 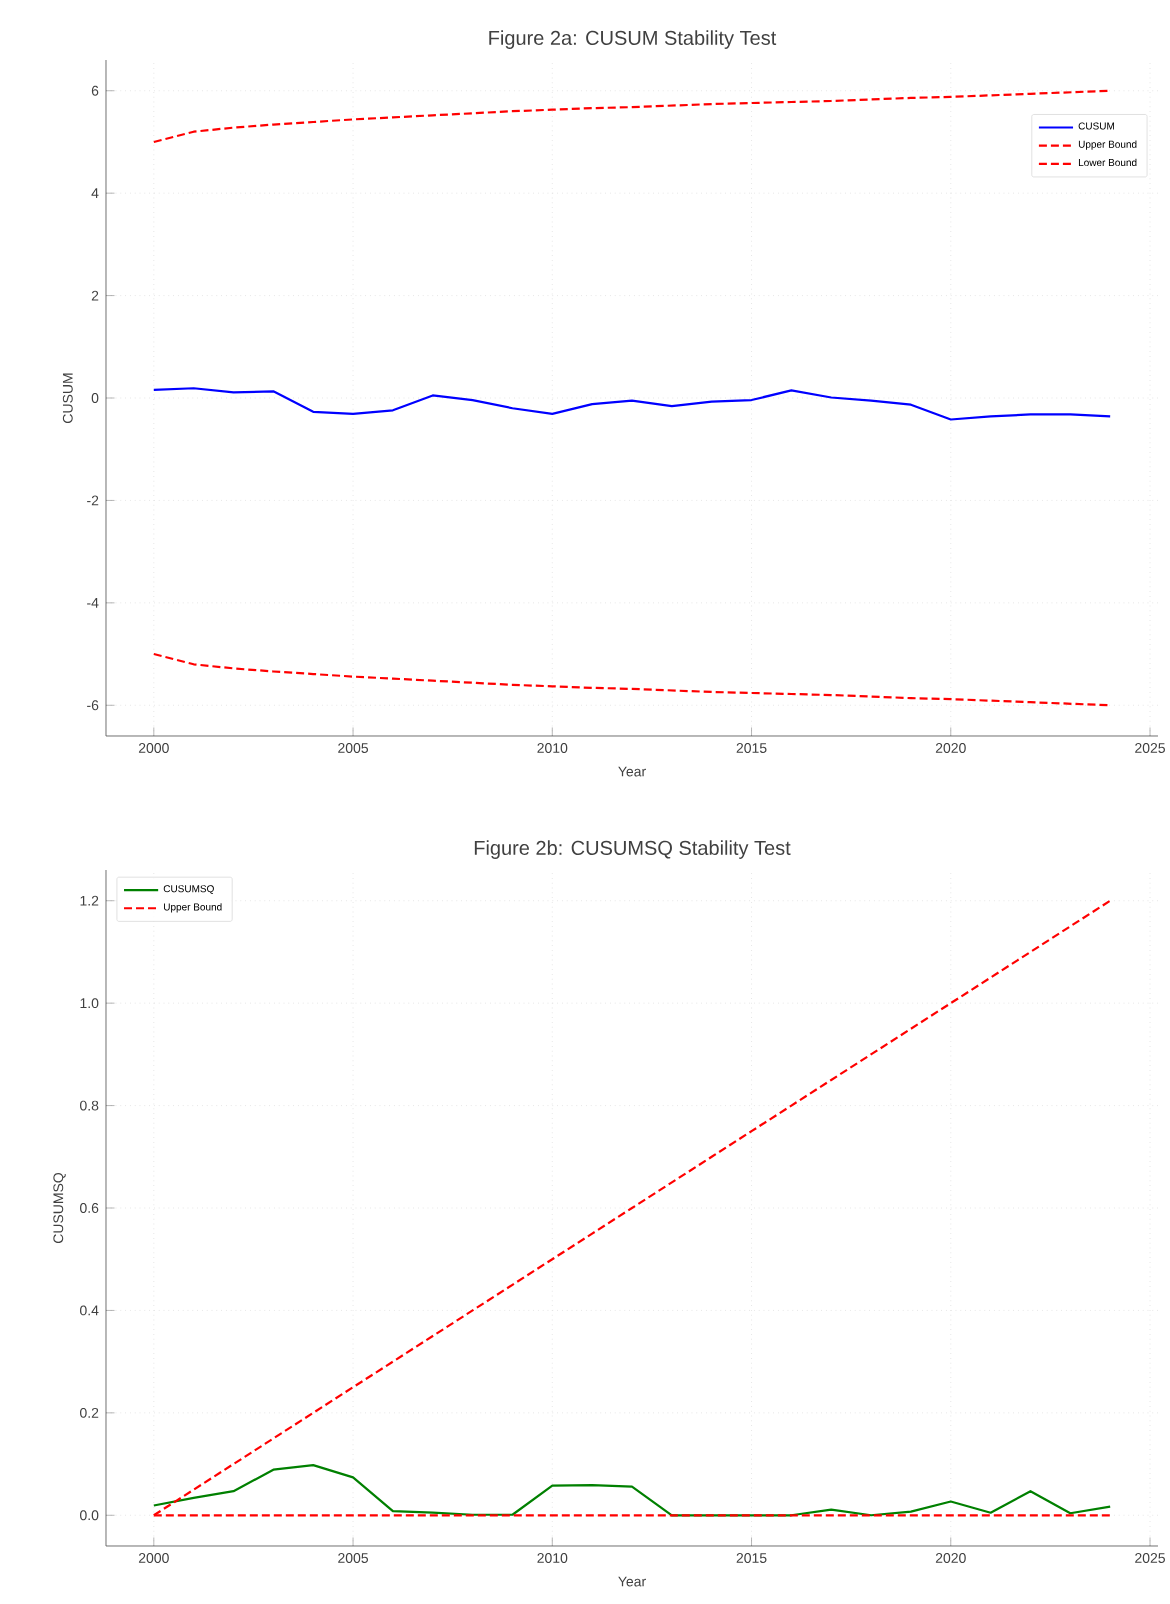 I want to click on chart-title: Figure 2a: CUSUM Stability Test, so click(x=633, y=39).